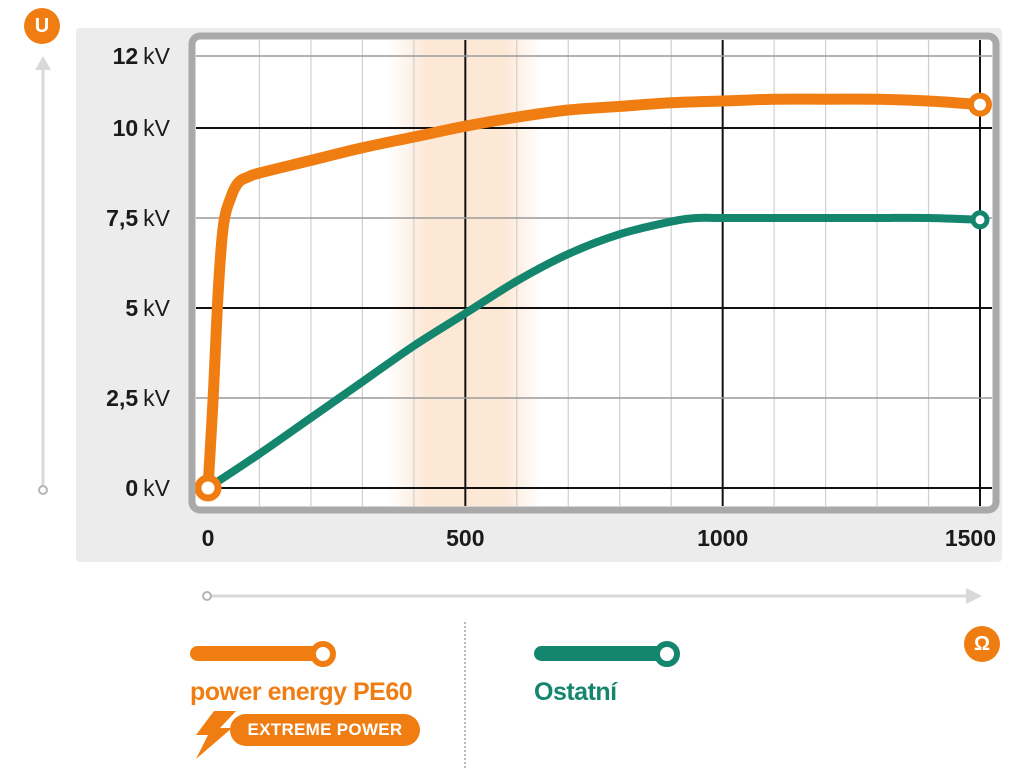 This screenshot has width=1024, height=768. What do you see at coordinates (43, 63) in the screenshot?
I see `y-axis-arrowhead` at bounding box center [43, 63].